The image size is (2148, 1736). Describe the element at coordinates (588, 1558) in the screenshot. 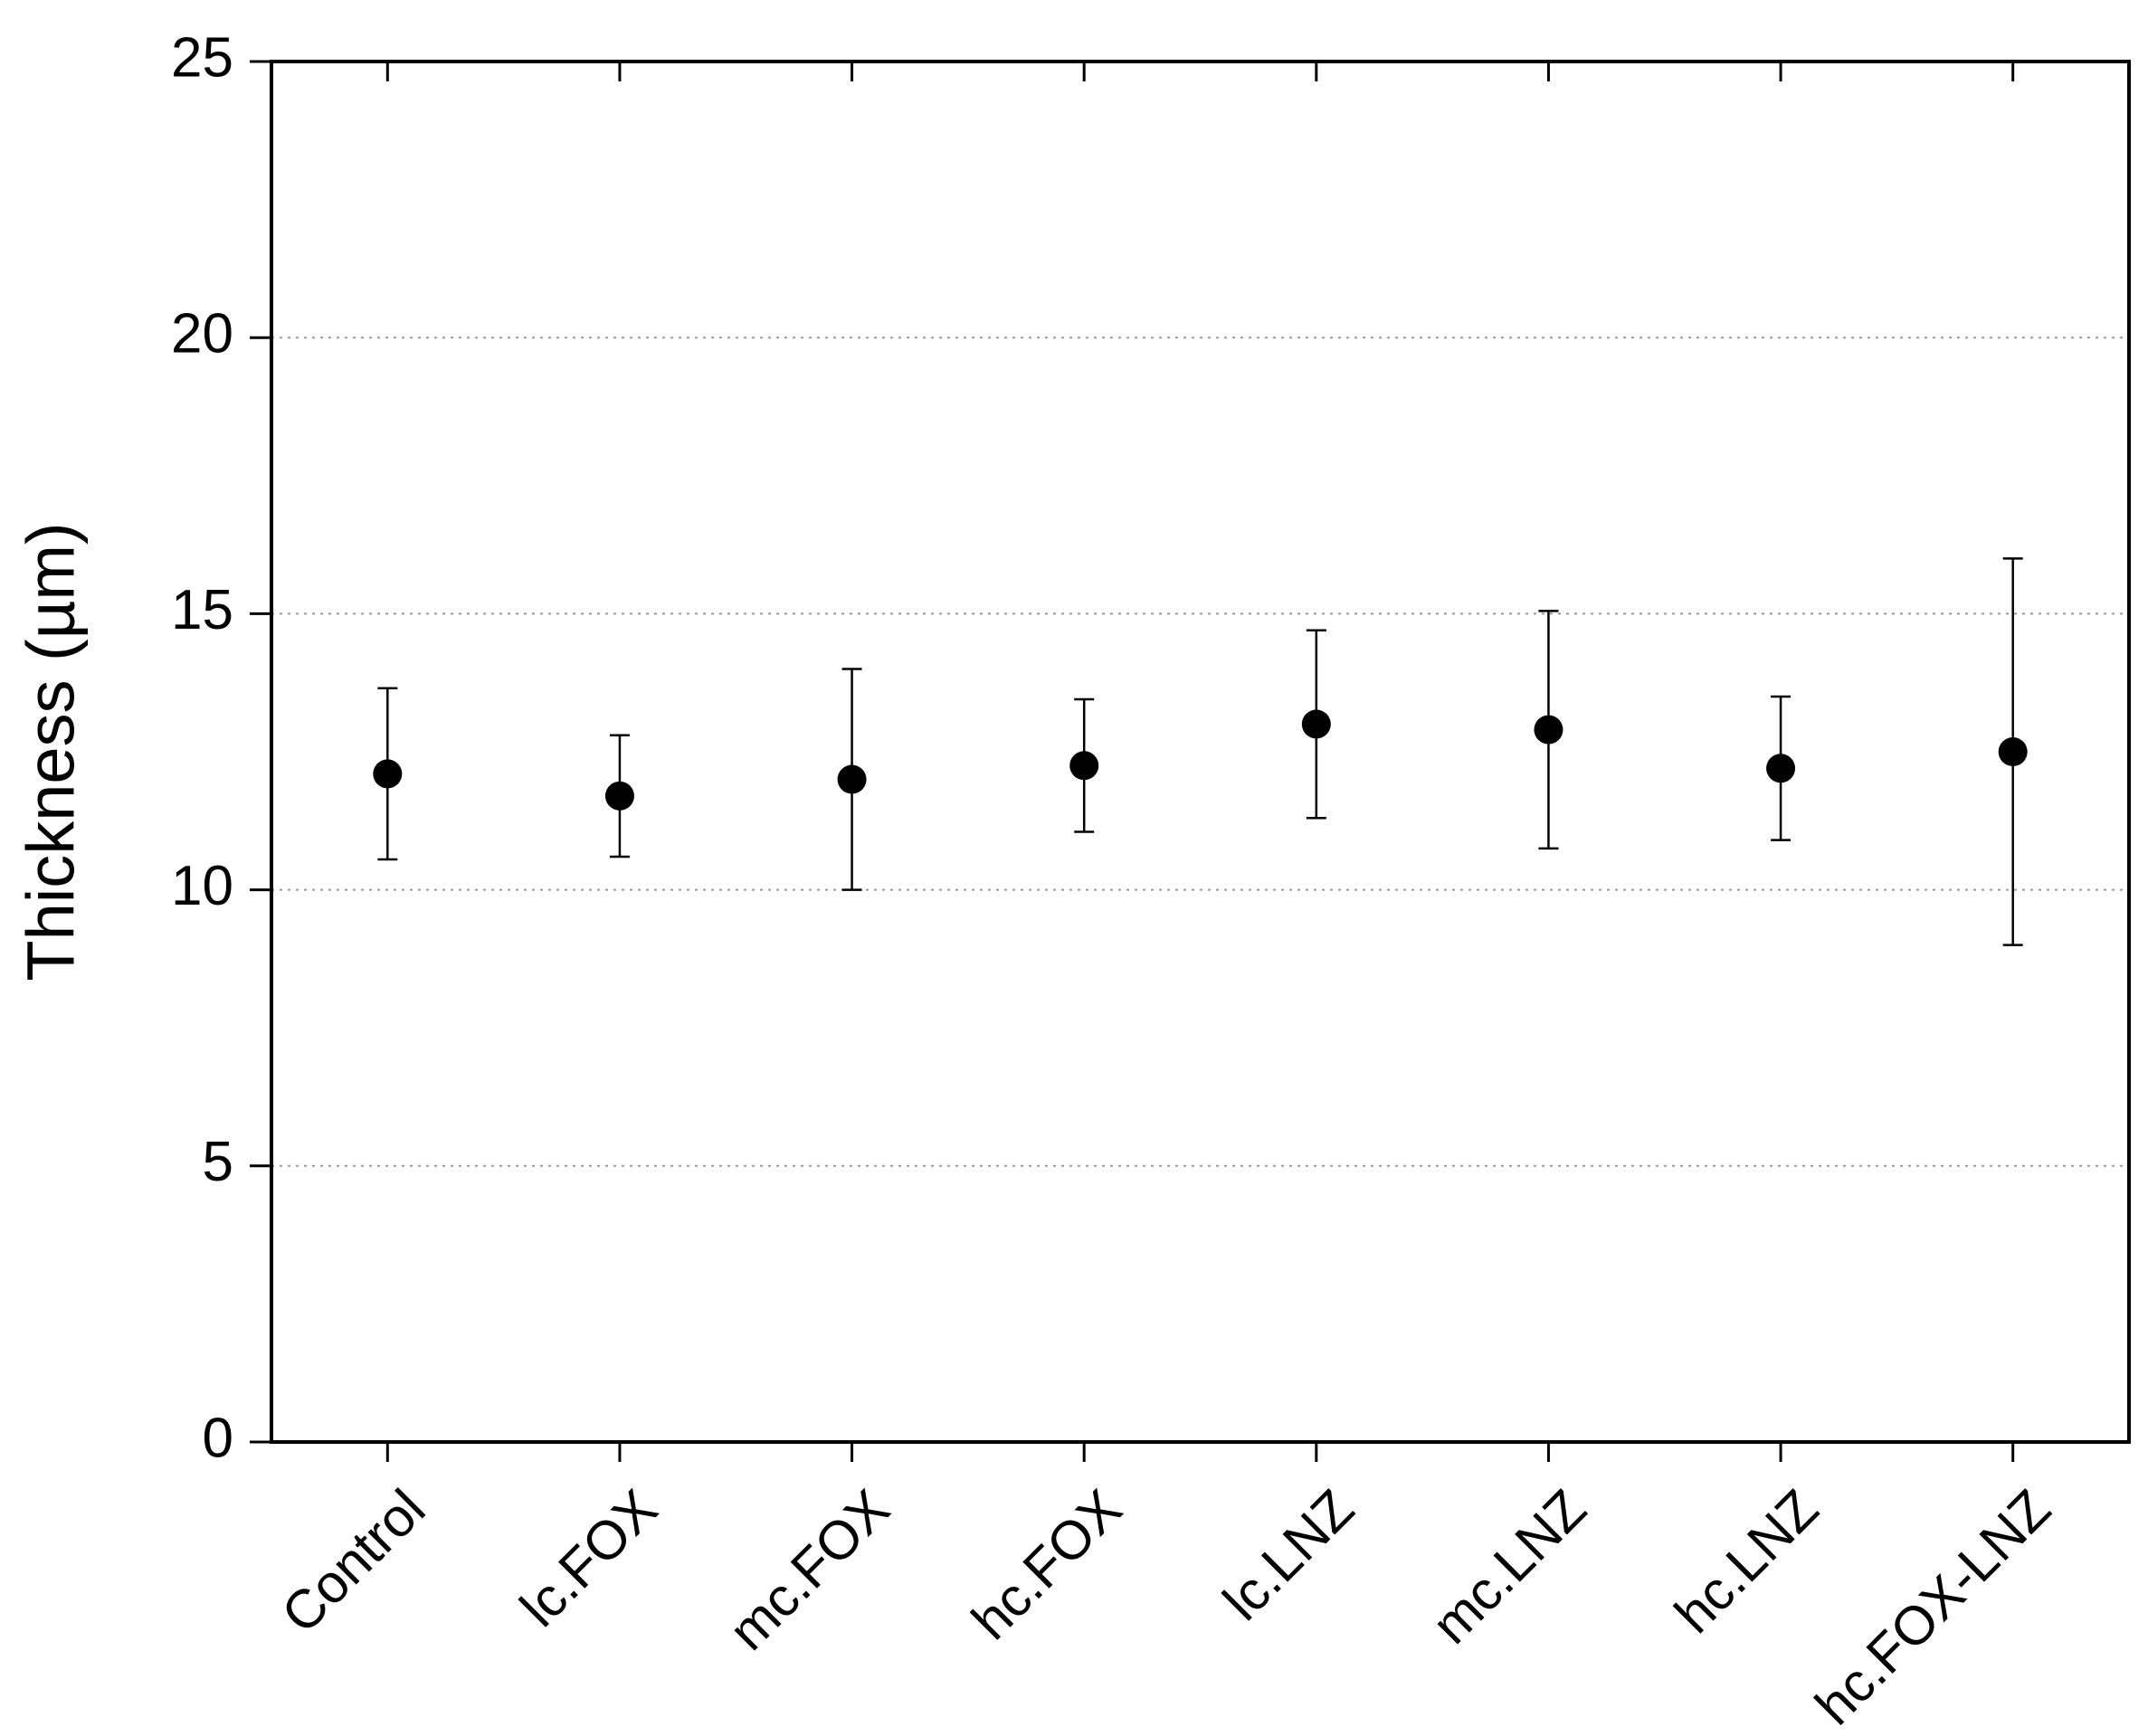

I see `x-tick-label: lc.FOX` at that location.